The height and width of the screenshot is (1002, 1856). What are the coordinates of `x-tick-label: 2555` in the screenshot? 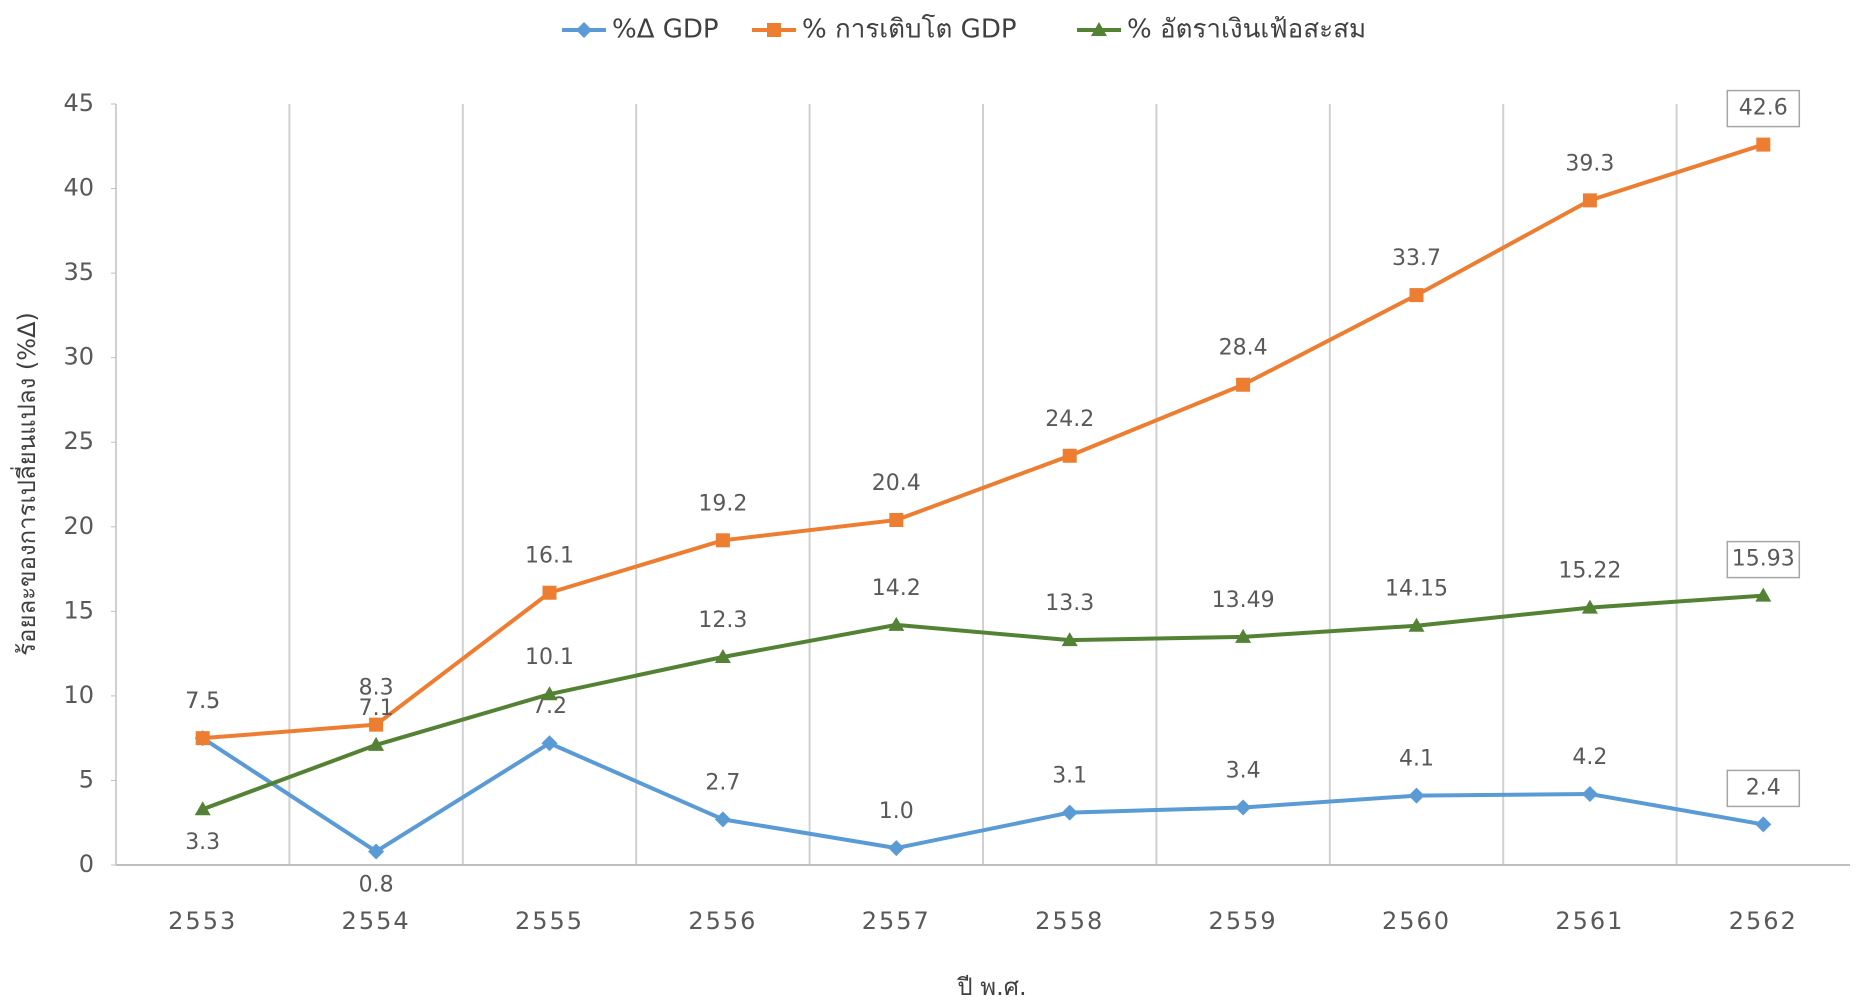 It's located at (549, 921).